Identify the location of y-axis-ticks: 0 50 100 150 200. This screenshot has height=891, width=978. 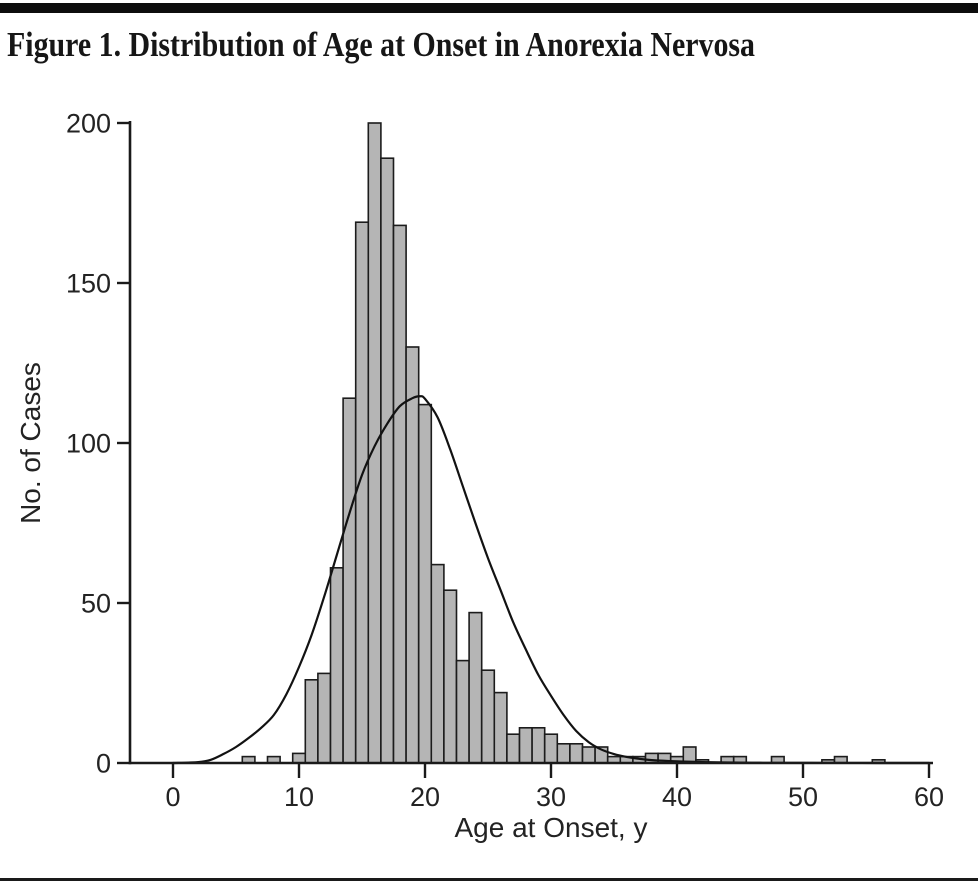
(97, 444).